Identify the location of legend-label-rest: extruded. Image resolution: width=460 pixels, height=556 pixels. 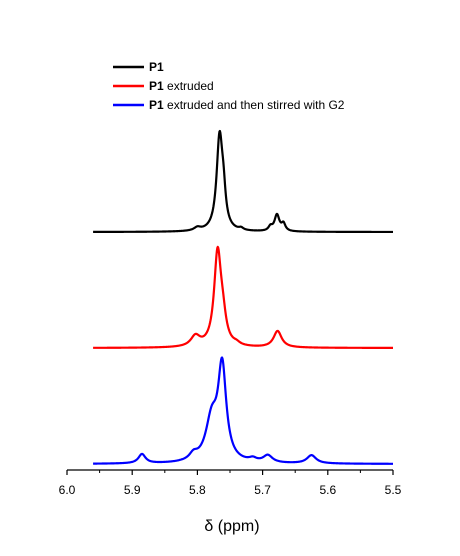
(189, 86).